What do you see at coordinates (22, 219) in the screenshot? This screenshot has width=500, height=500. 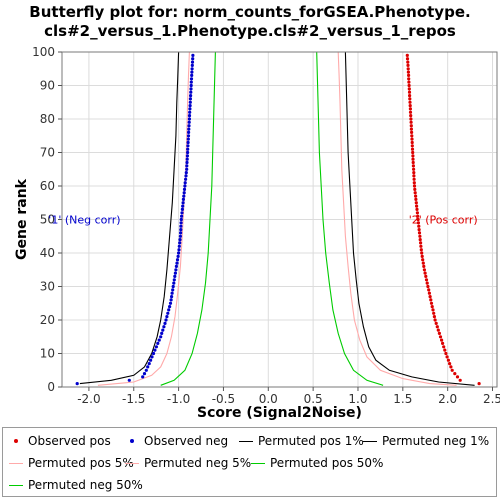 I see `y-axis-label: Gene rank` at bounding box center [22, 219].